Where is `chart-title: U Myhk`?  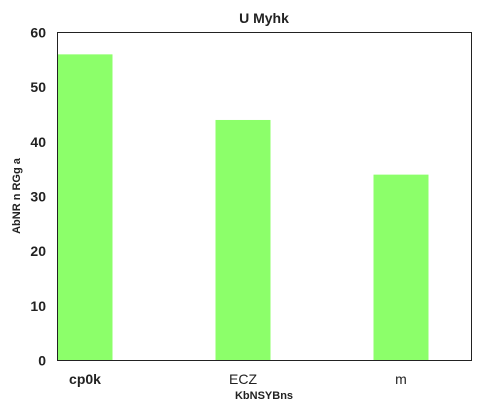 chart-title: U Myhk is located at coordinates (264, 18).